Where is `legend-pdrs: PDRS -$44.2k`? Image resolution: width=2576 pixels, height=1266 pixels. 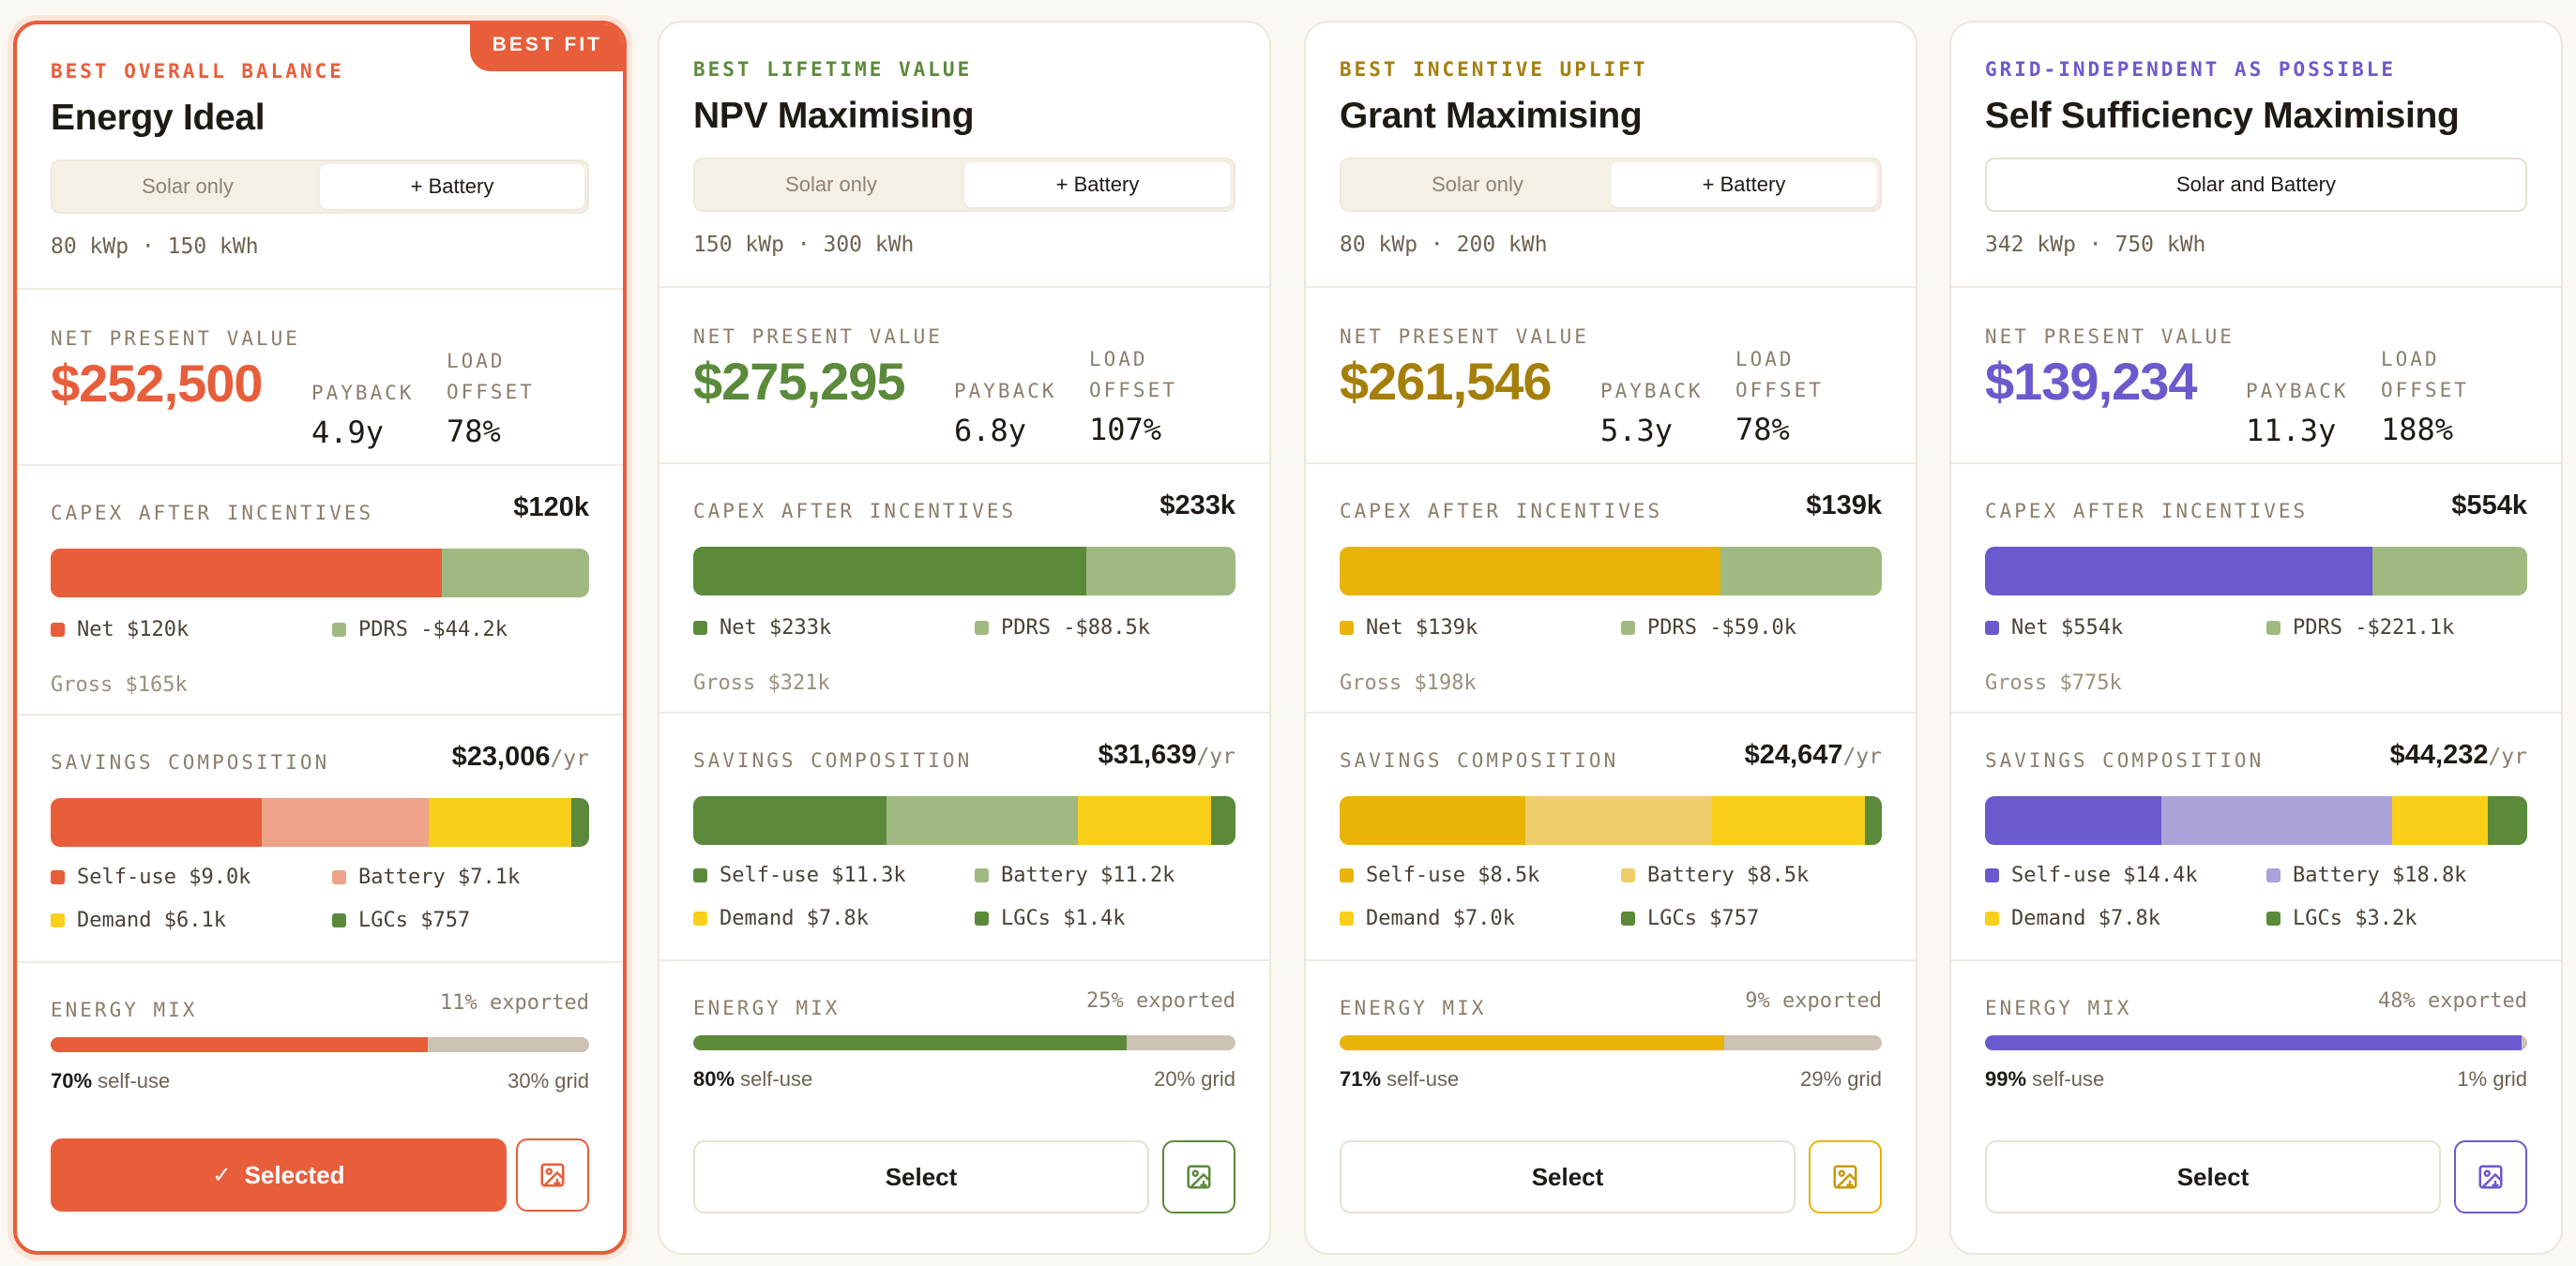
legend-pdrs: PDRS -$44.2k is located at coordinates (420, 629).